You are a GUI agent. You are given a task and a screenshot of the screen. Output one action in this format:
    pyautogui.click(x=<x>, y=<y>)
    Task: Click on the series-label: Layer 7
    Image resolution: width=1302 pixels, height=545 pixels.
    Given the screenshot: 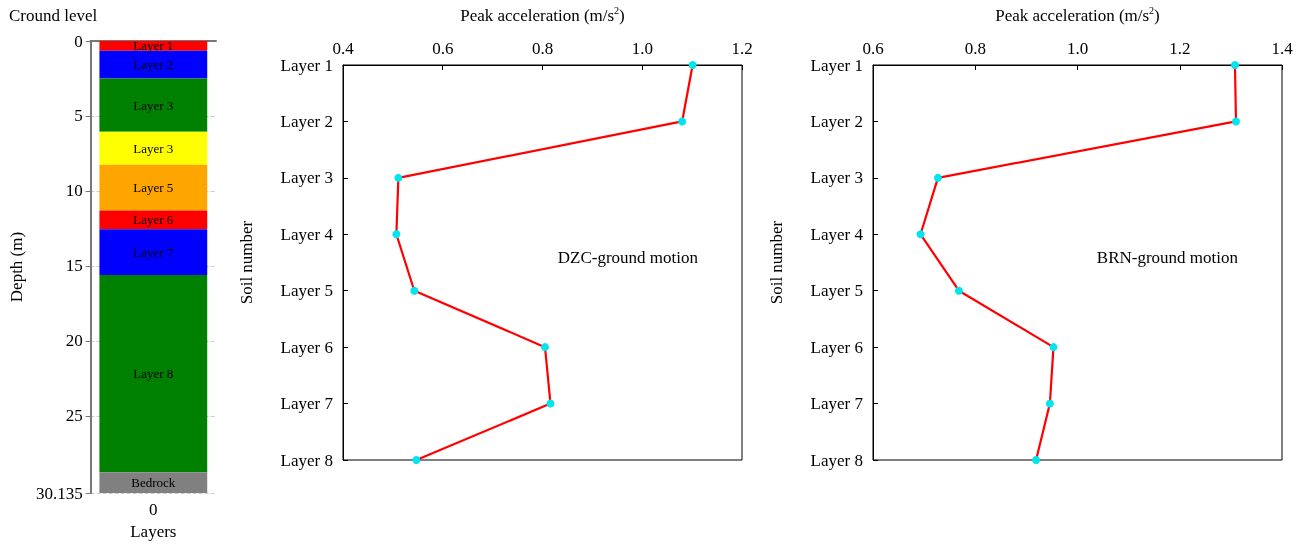 What is the action you would take?
    pyautogui.click(x=153, y=252)
    